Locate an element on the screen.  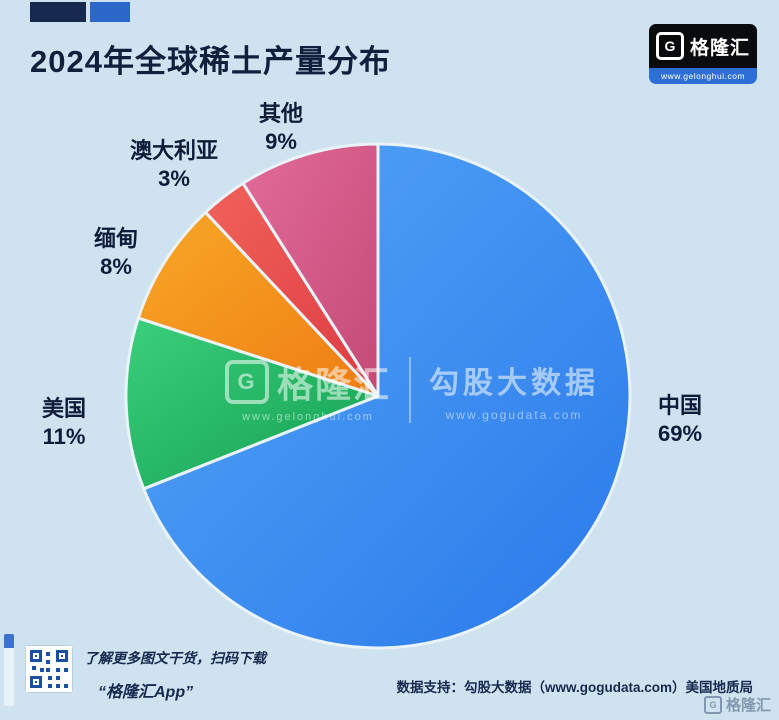
brand-badge: G 格隆汇 www.gelonghui.com is located at coordinates (703, 54).